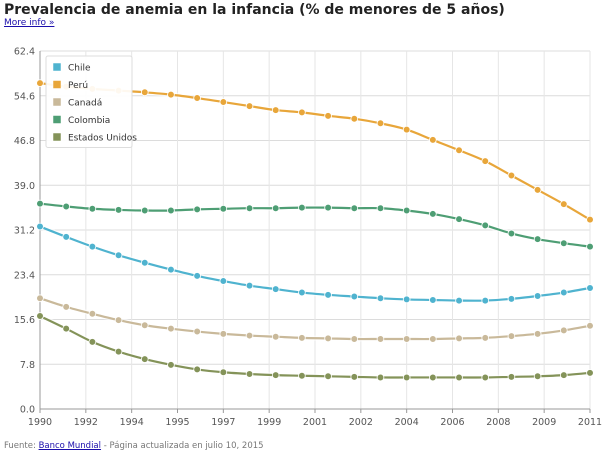 This screenshot has height=455, width=605. Describe the element at coordinates (94, 138) in the screenshot. I see `legend-item: Estados Unidos` at that location.